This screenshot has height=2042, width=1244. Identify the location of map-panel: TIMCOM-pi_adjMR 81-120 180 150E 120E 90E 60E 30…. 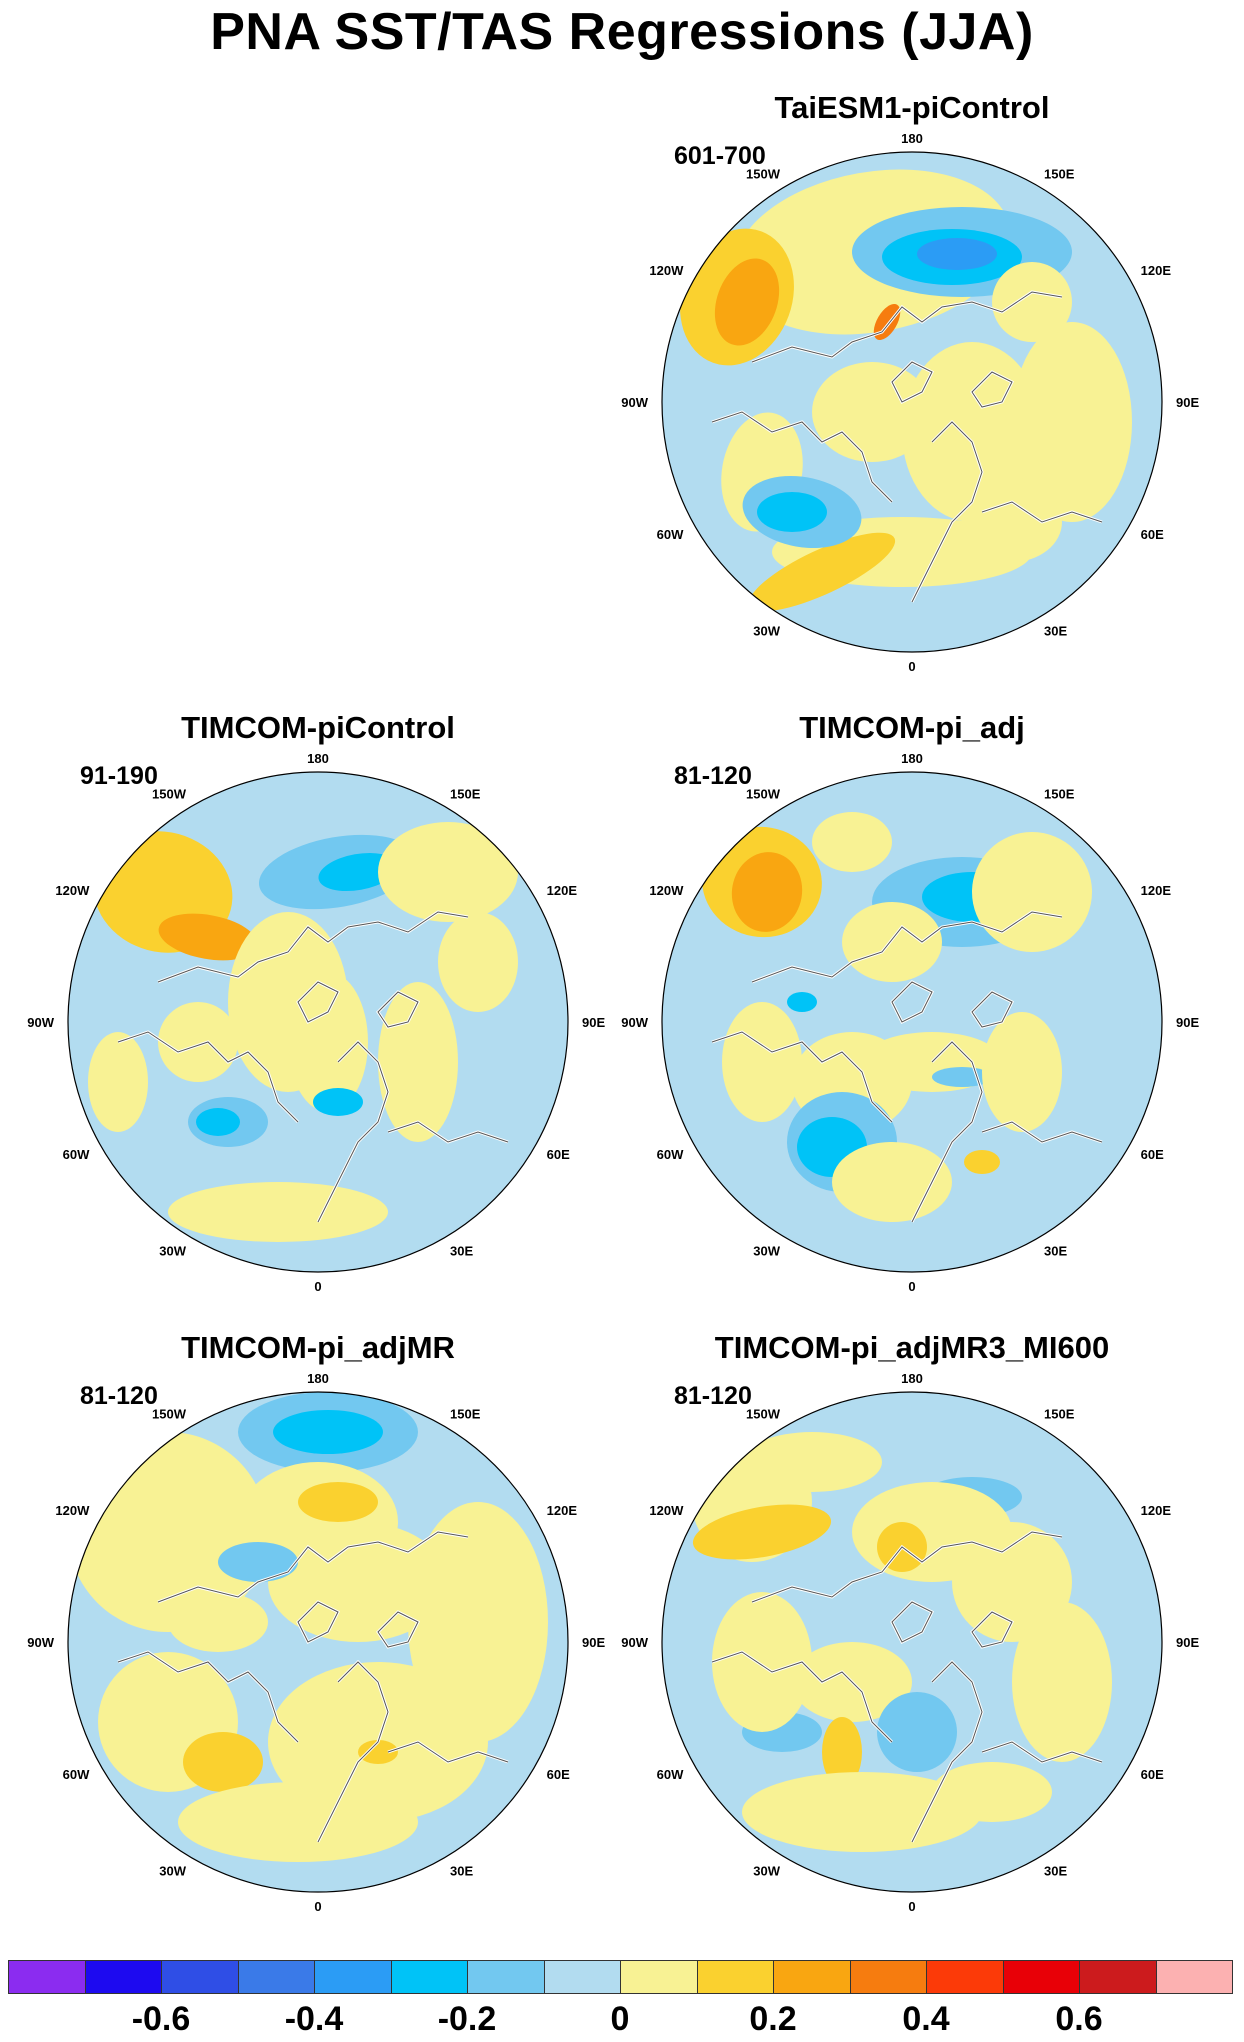
(318, 1622).